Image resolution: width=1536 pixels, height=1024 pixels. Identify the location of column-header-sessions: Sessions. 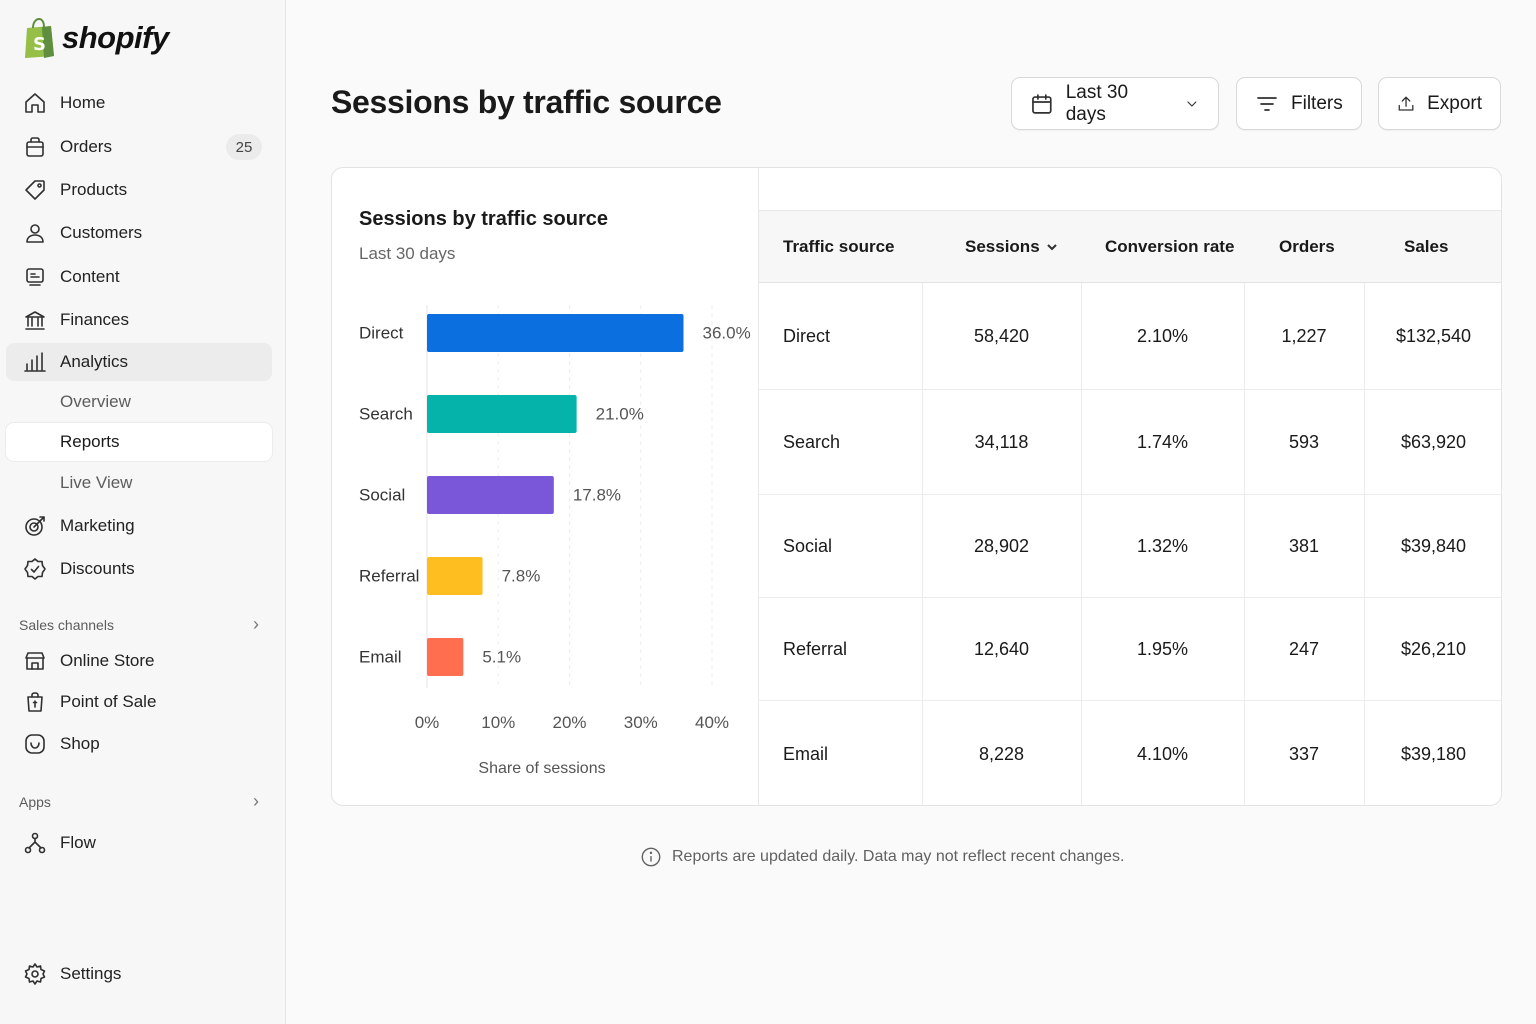
(1011, 247).